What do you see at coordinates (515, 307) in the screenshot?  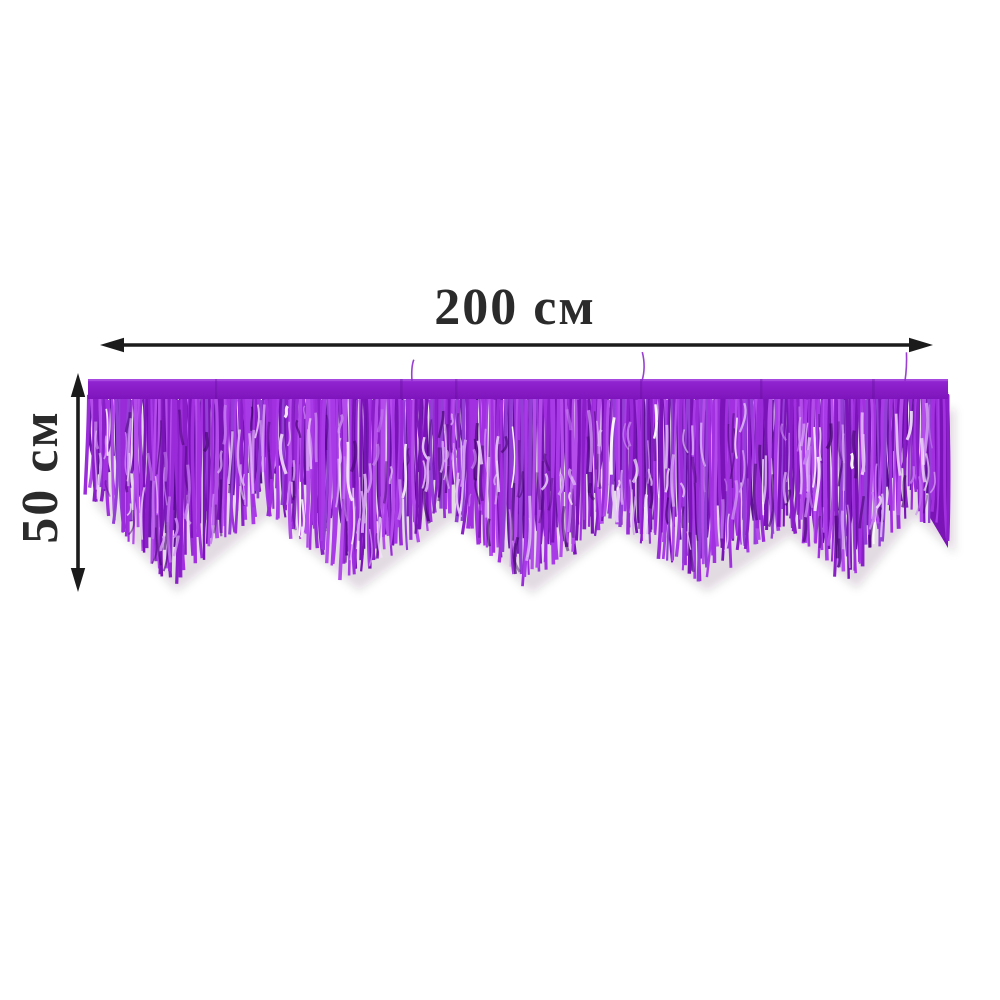 I see `width-dimension-label: 200 см` at bounding box center [515, 307].